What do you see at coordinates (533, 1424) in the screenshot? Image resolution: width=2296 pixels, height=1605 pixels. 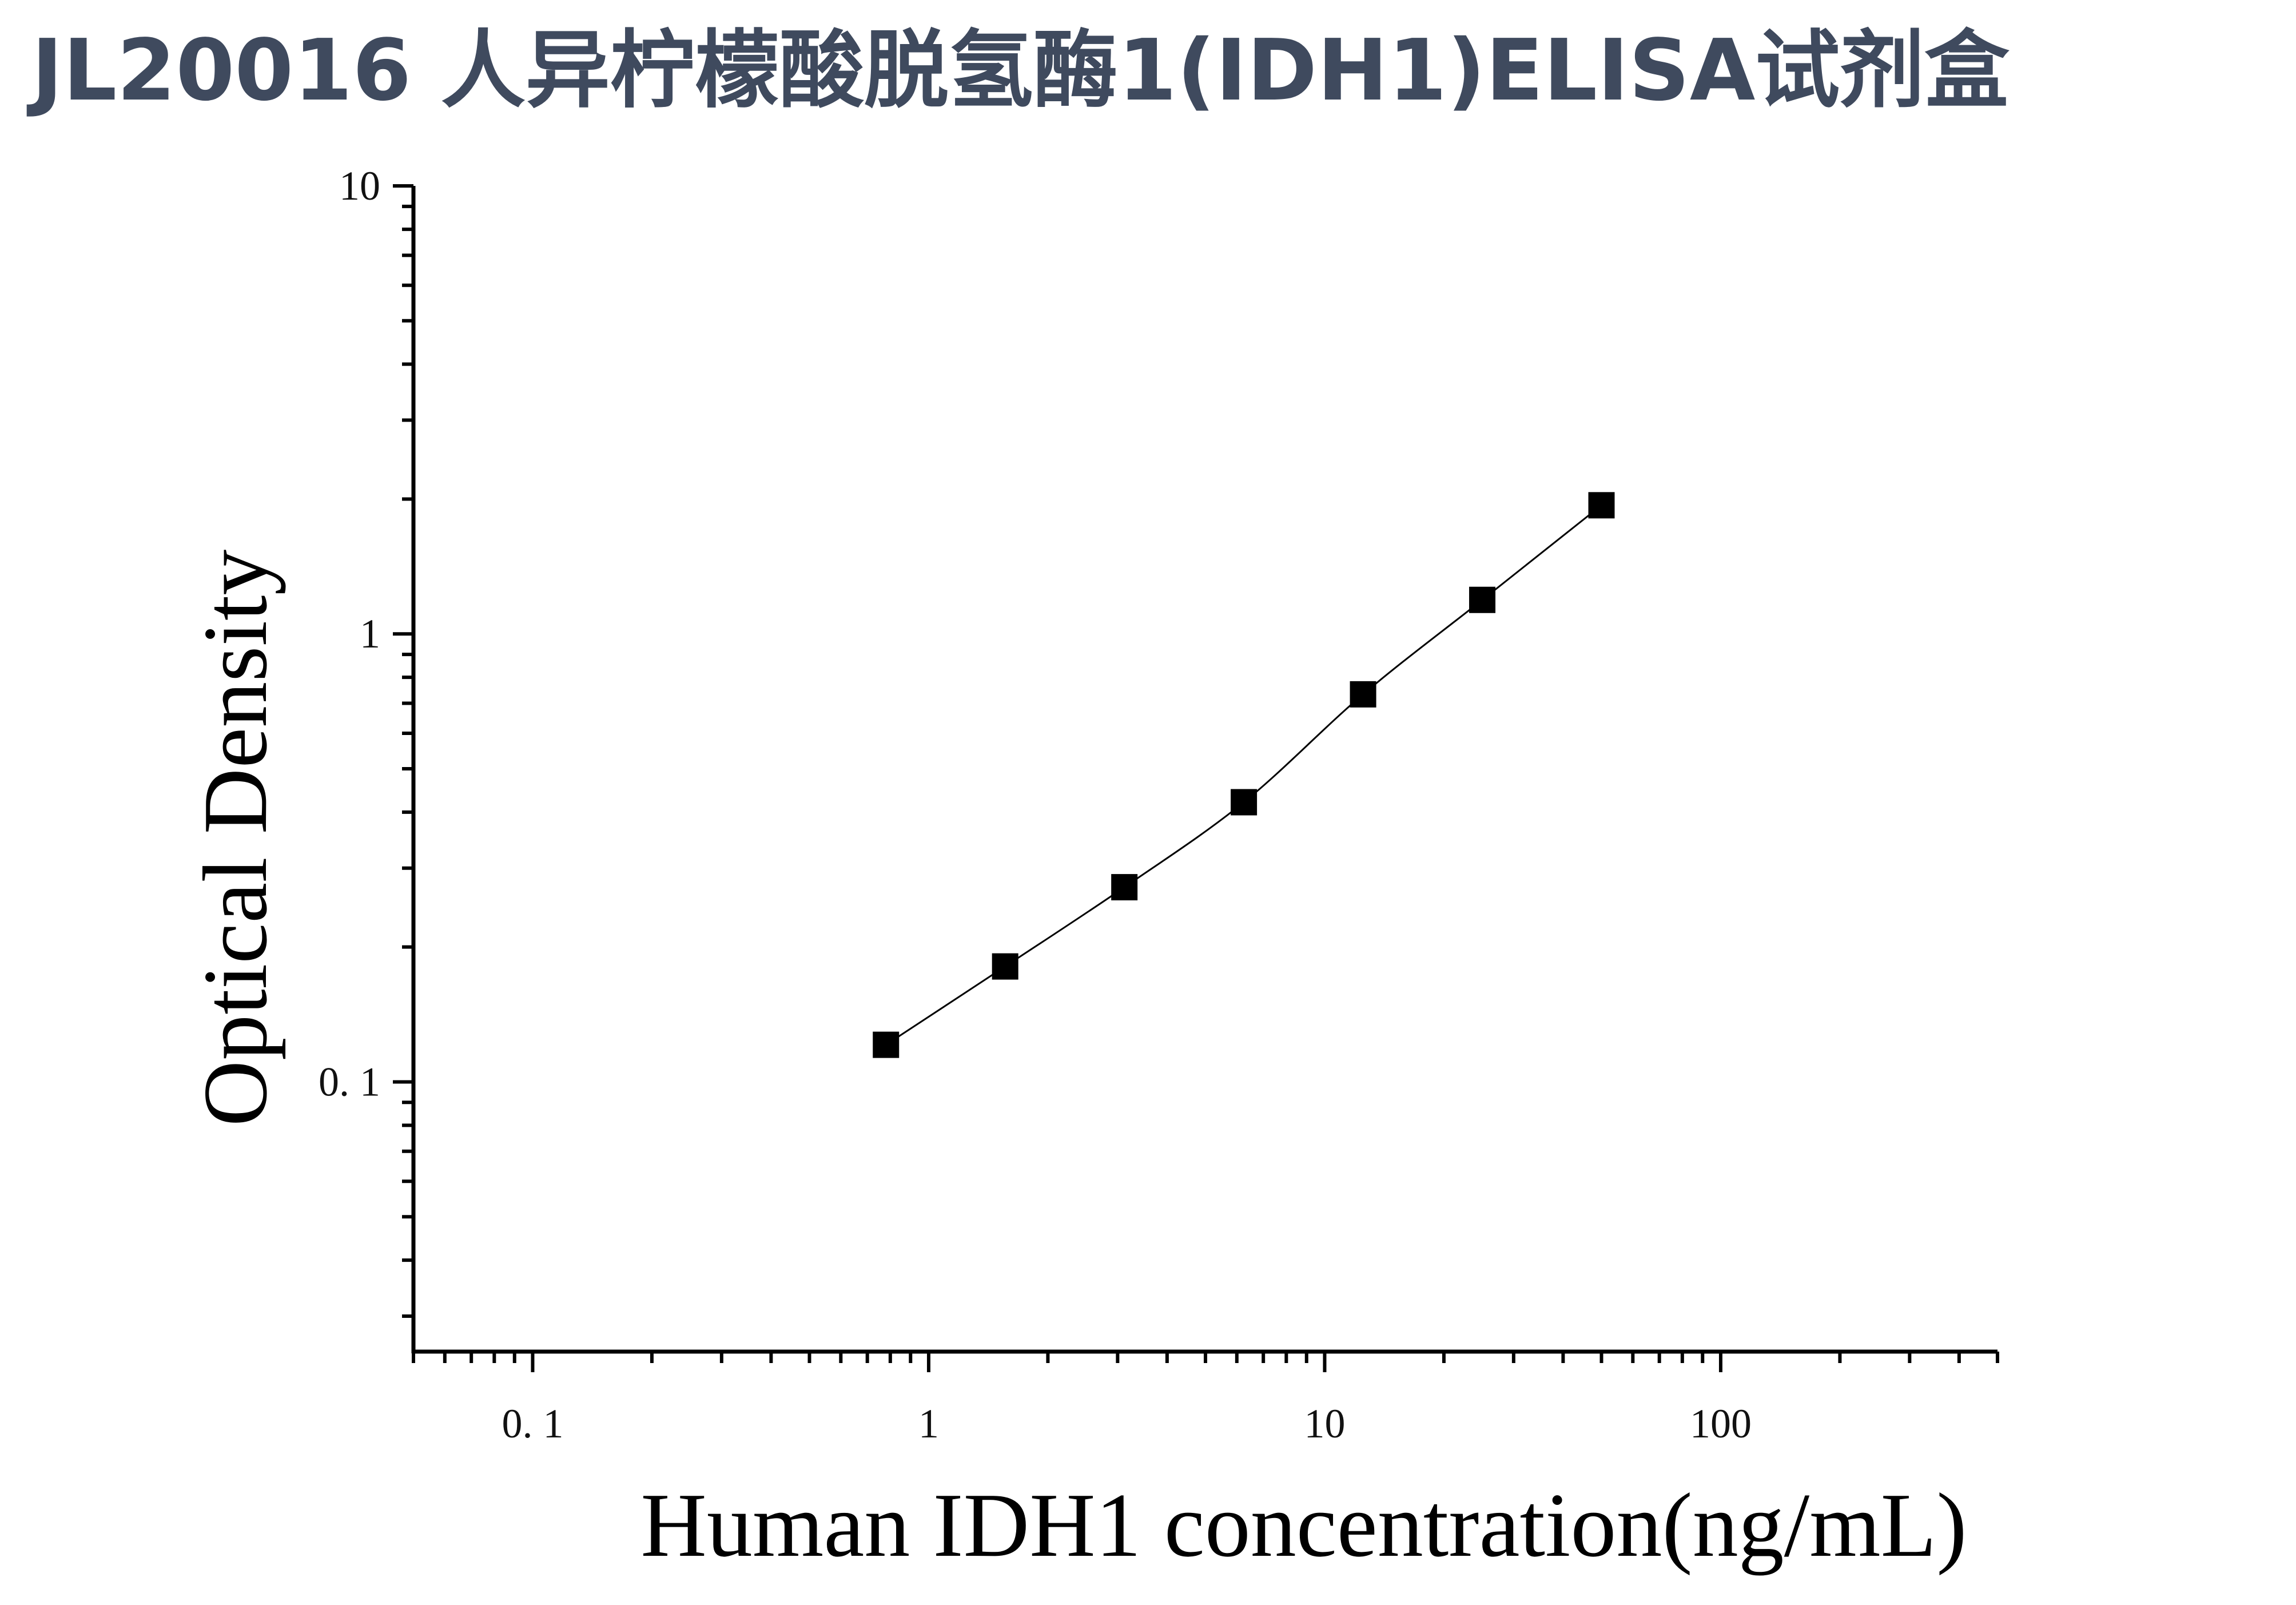 I see `x-tick-label: 0. 1` at bounding box center [533, 1424].